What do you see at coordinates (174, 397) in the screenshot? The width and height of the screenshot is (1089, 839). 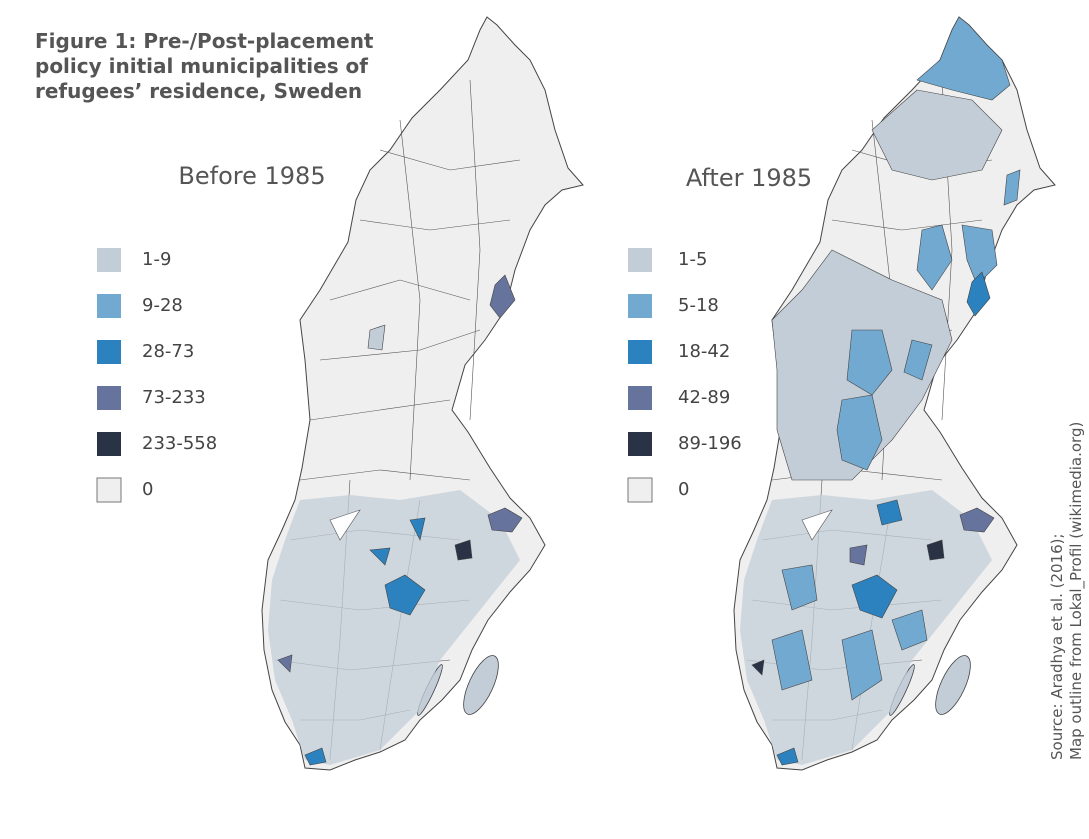 I see `legend-label: 73-233` at bounding box center [174, 397].